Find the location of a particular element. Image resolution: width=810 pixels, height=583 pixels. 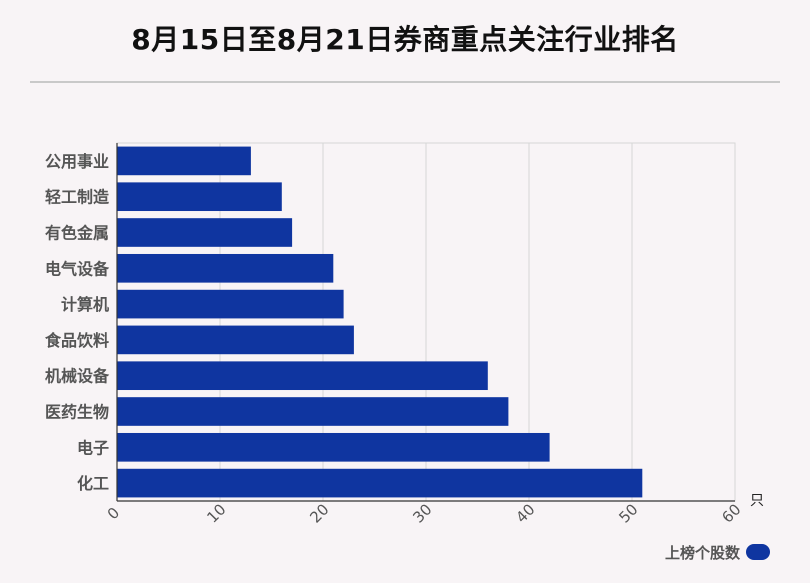

category-label: 有色金属 is located at coordinates (77, 233).